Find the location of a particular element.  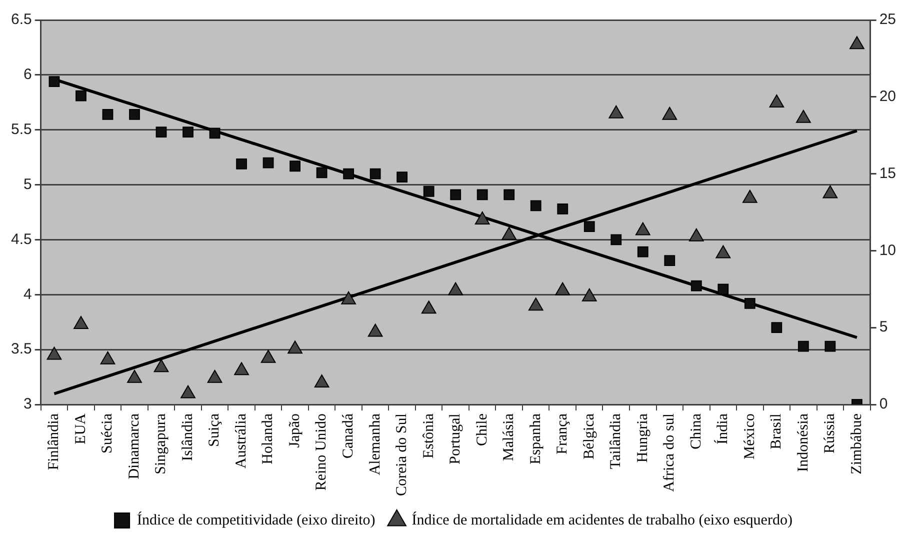

x-tick-label: Estônia is located at coordinates (428, 436).